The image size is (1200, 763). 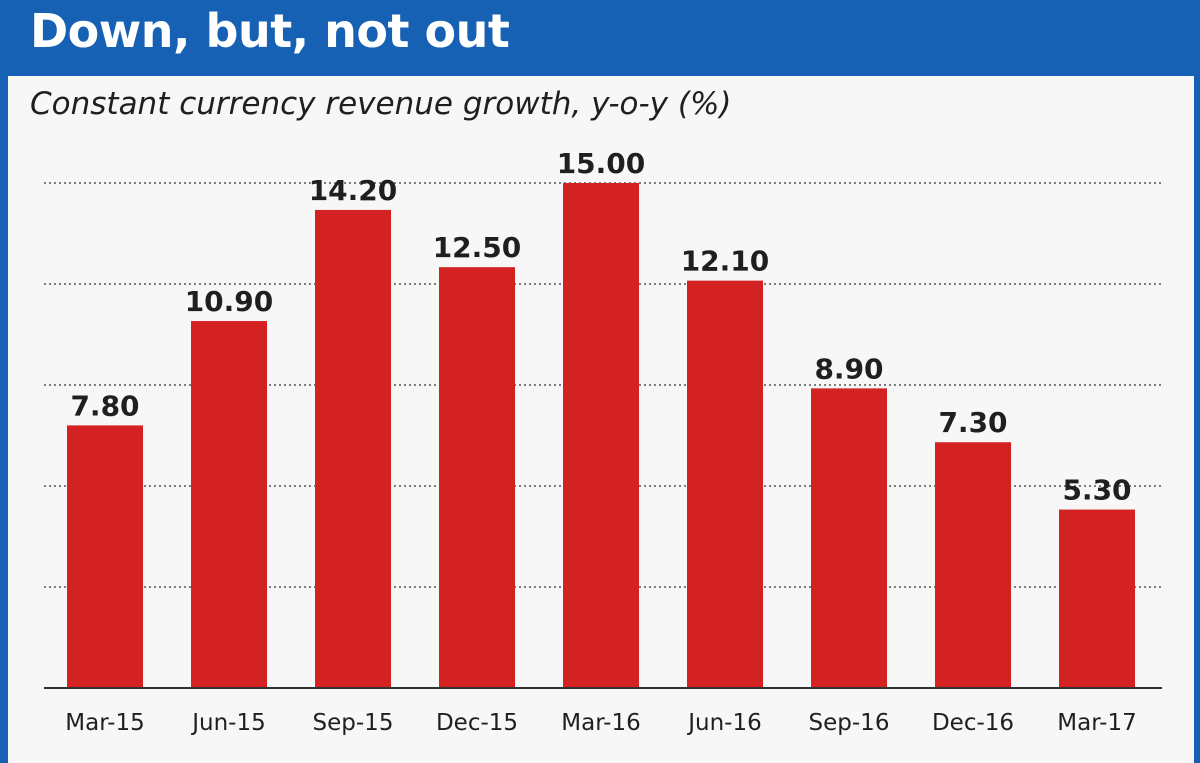 What do you see at coordinates (270, 31) in the screenshot?
I see `chart-title: Down, but, not out` at bounding box center [270, 31].